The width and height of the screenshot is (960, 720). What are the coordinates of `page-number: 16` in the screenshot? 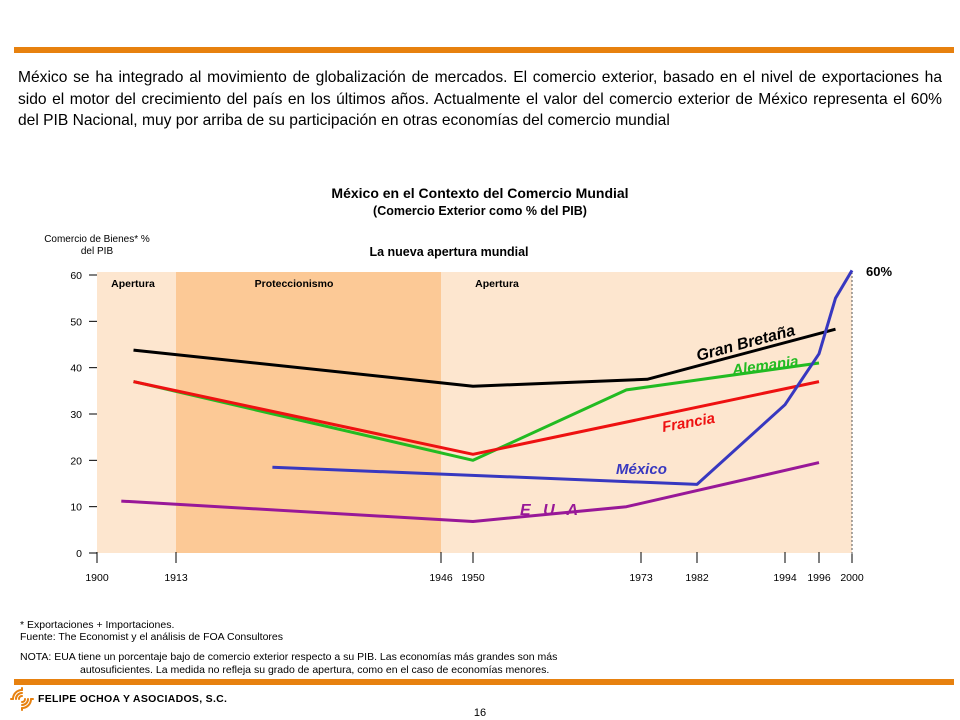 It's located at (480, 713).